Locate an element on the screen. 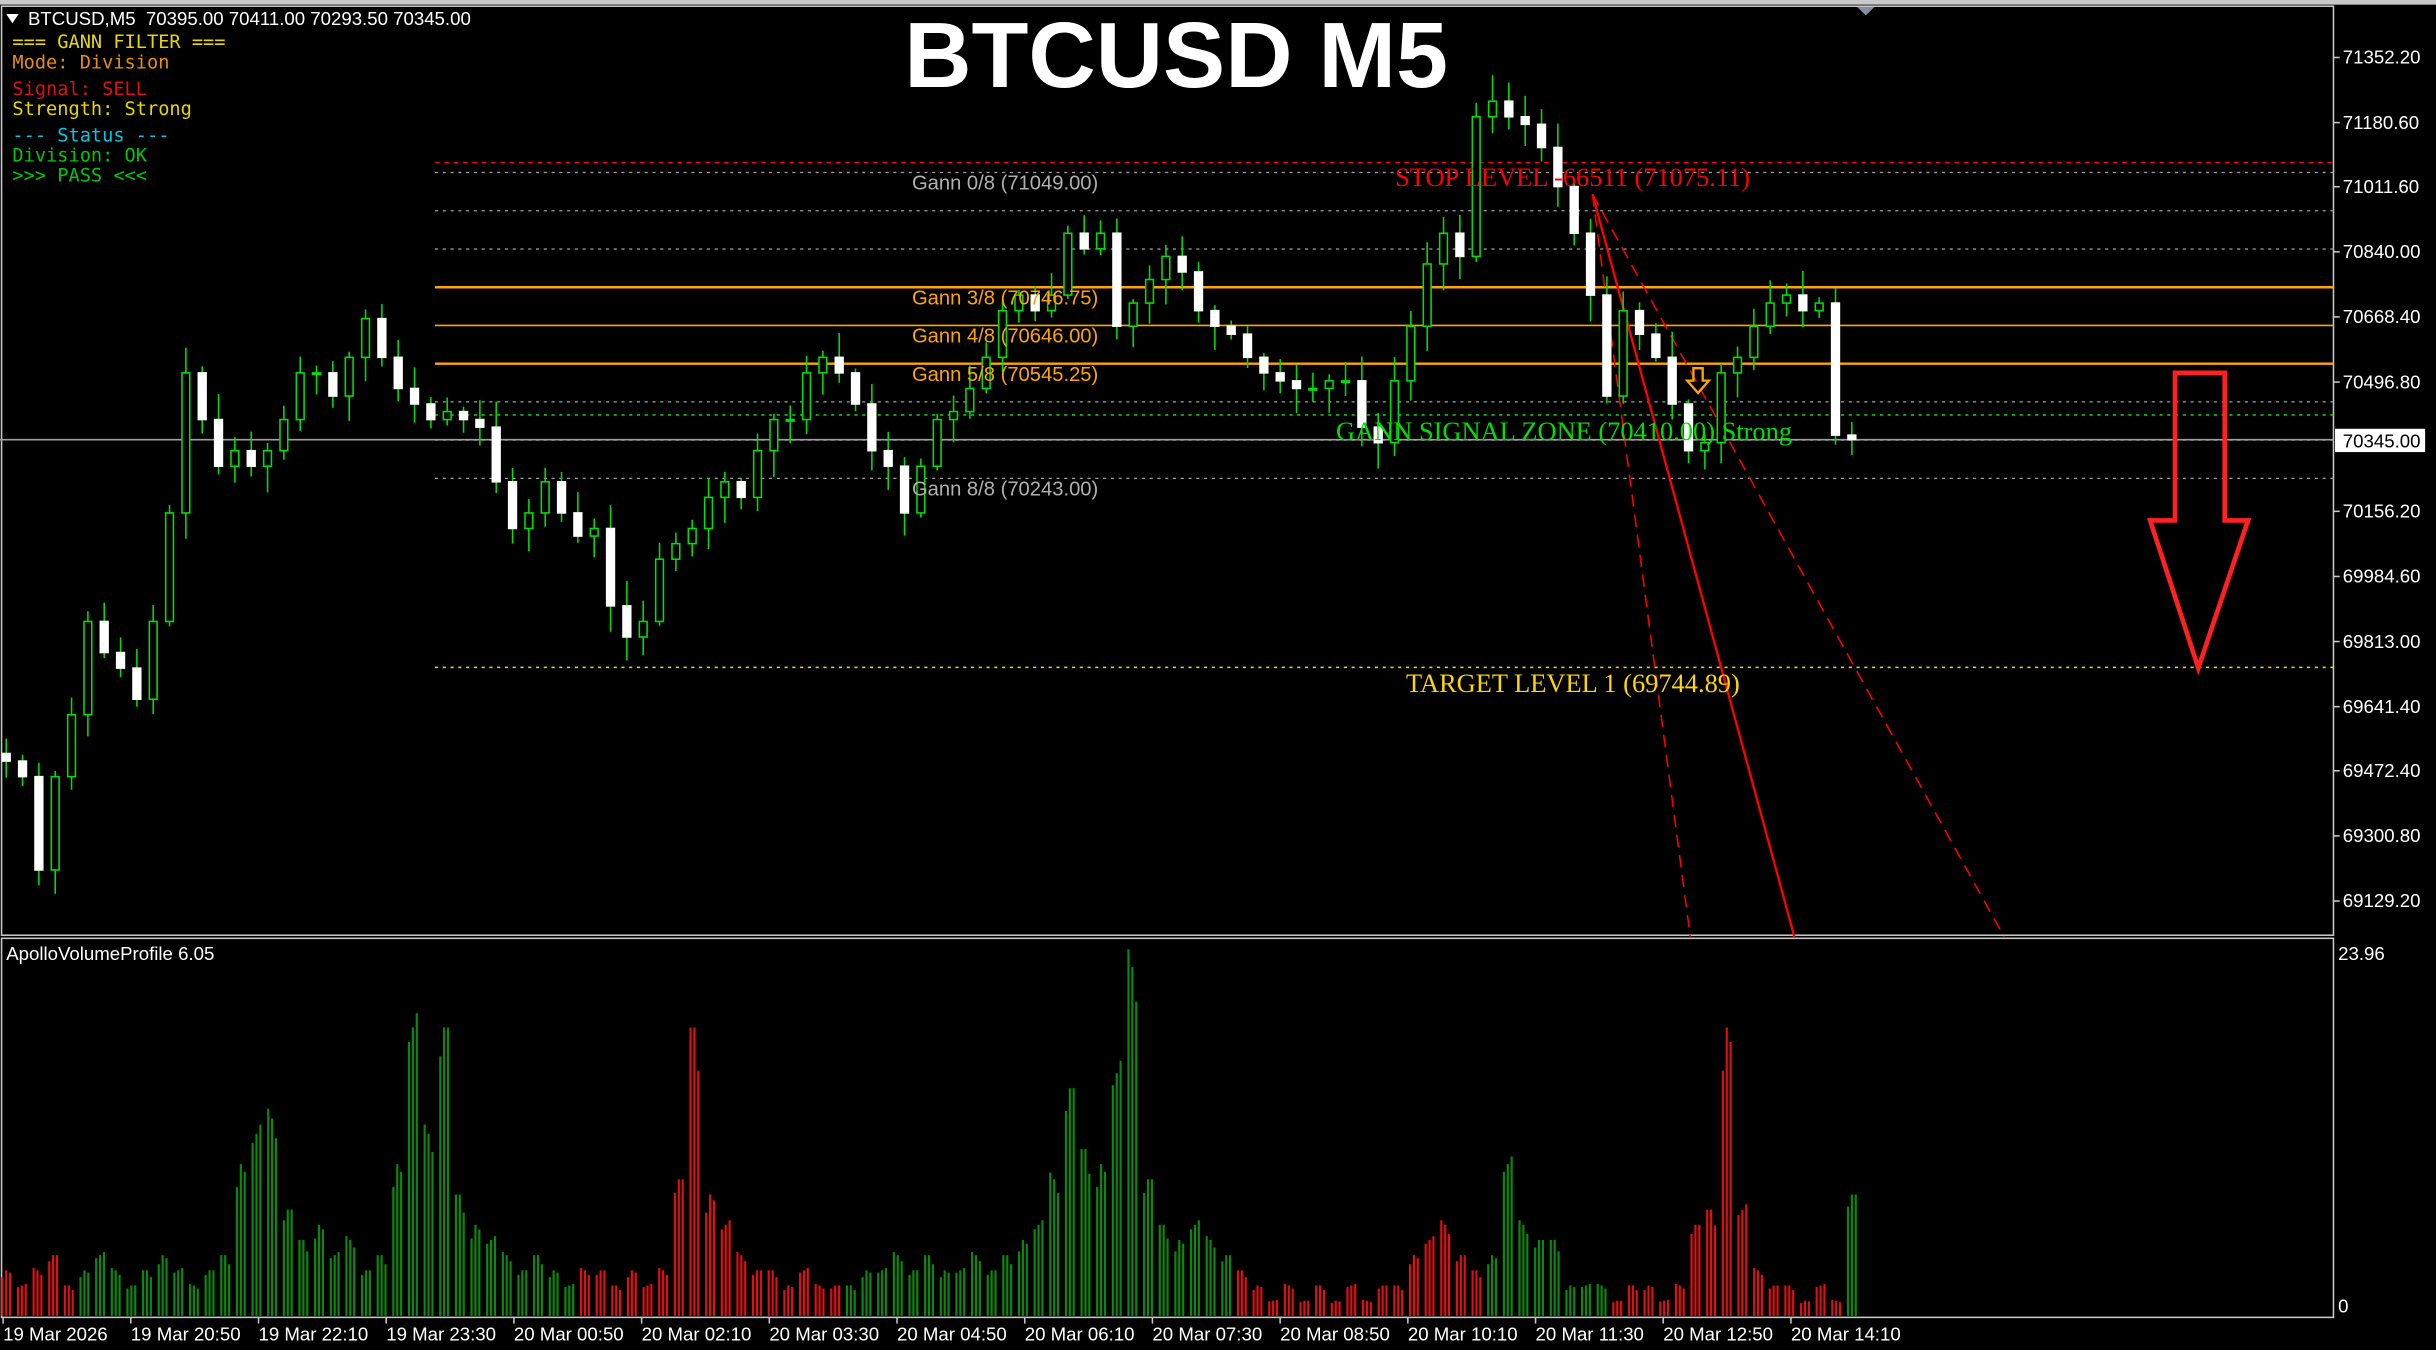  signal-down-arrow-icon is located at coordinates (1698, 381).